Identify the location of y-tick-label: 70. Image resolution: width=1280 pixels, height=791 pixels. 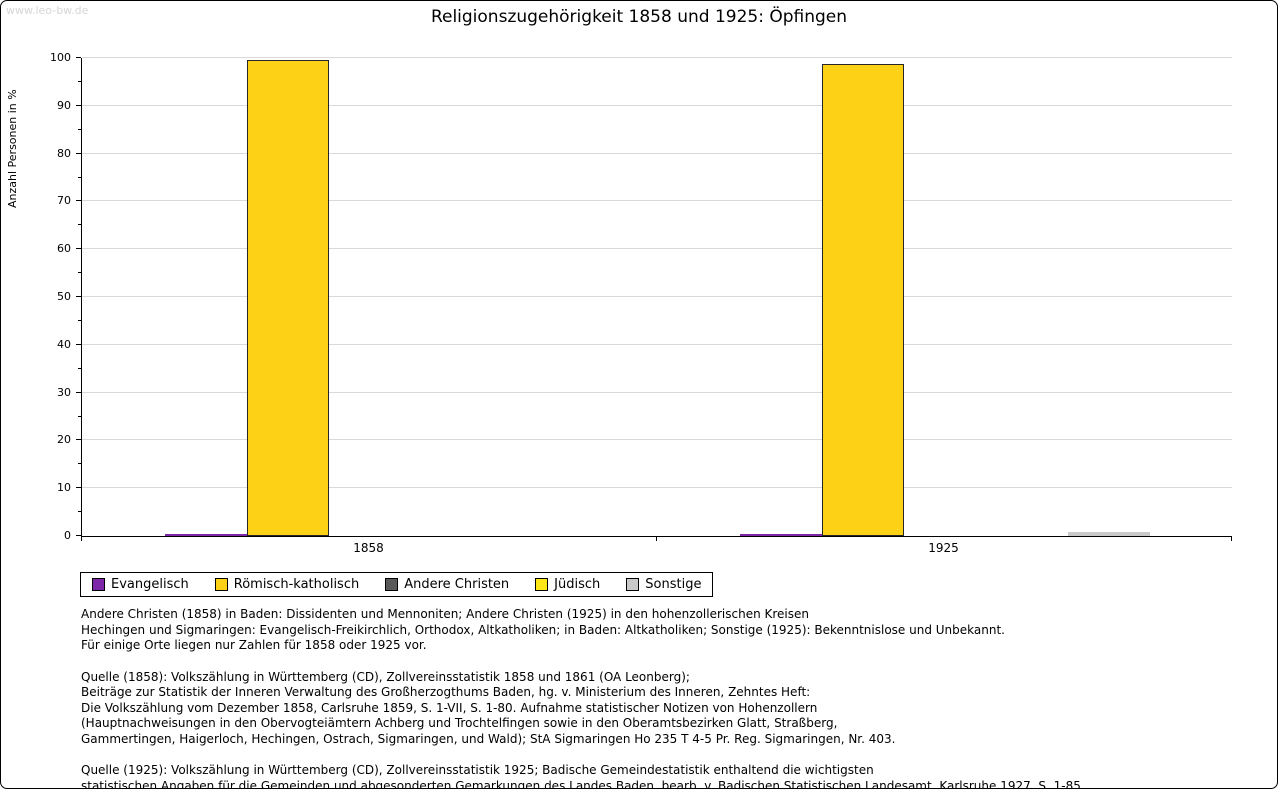
(64, 201).